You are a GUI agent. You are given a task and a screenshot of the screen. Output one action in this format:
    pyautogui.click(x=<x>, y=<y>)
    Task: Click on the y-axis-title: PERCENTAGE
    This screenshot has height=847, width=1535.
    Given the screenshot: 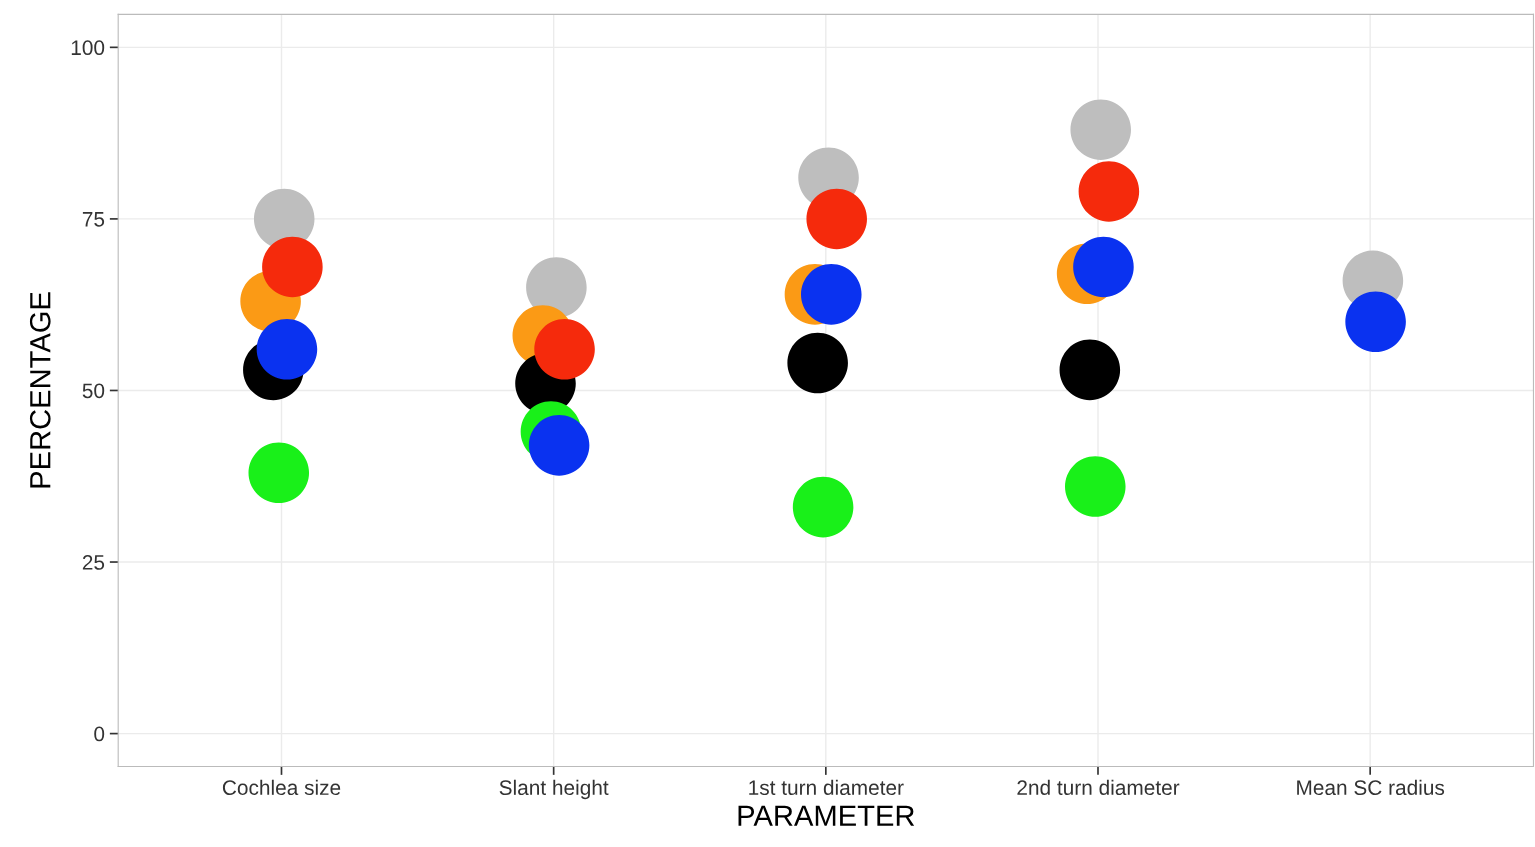 What is the action you would take?
    pyautogui.click(x=40, y=390)
    